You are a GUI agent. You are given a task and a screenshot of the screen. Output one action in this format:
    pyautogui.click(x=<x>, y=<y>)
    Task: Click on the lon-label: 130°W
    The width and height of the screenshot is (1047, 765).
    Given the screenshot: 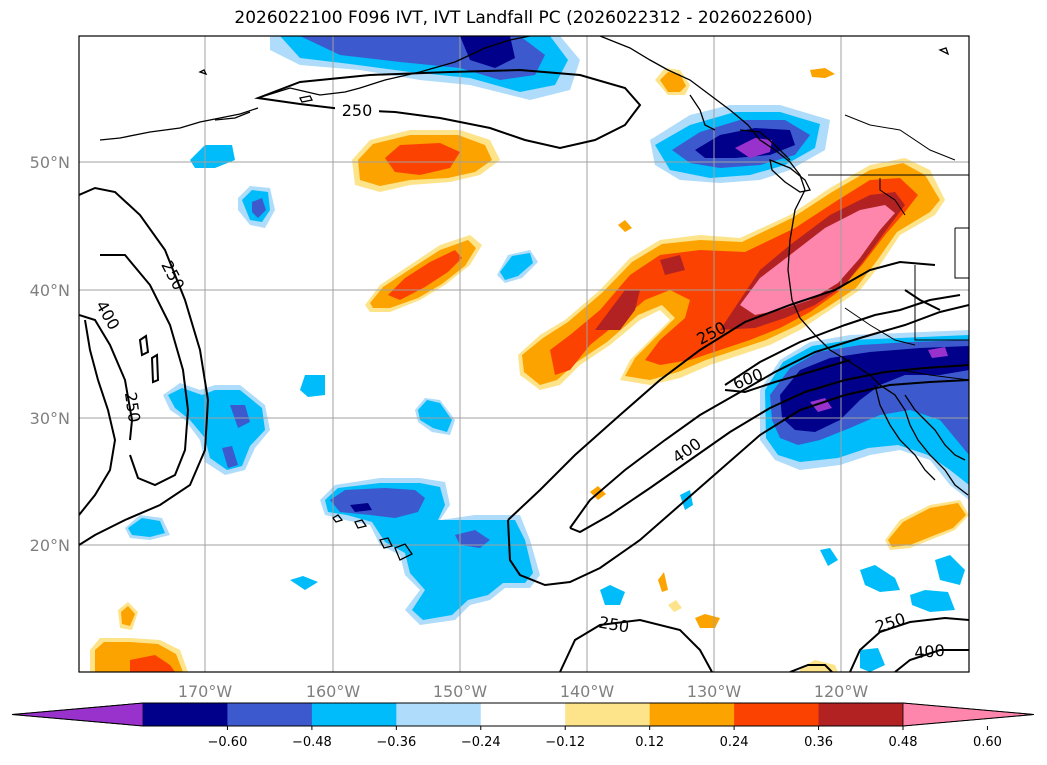 What is the action you would take?
    pyautogui.click(x=714, y=691)
    